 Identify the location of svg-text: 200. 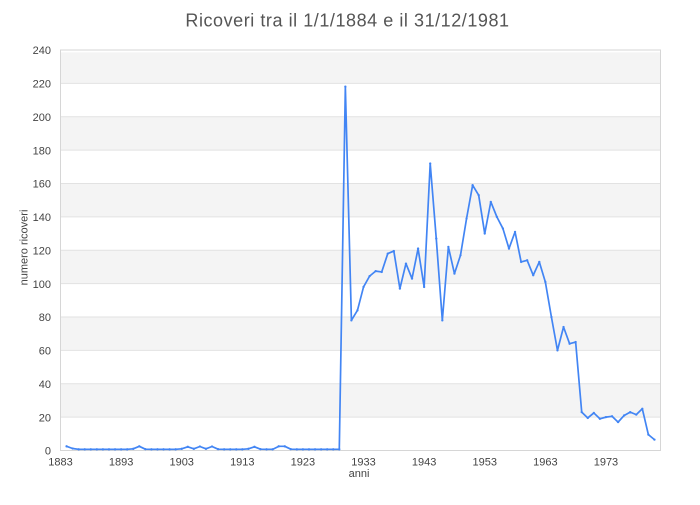
(42, 118).